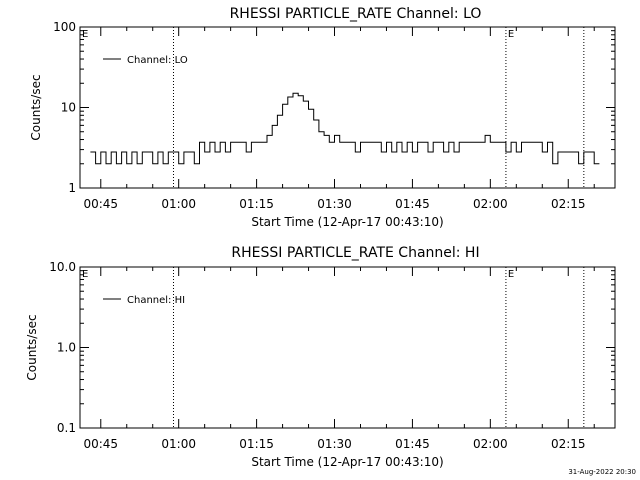 The height and width of the screenshot is (480, 640). I want to click on y-tick-label: 100, so click(64, 27).